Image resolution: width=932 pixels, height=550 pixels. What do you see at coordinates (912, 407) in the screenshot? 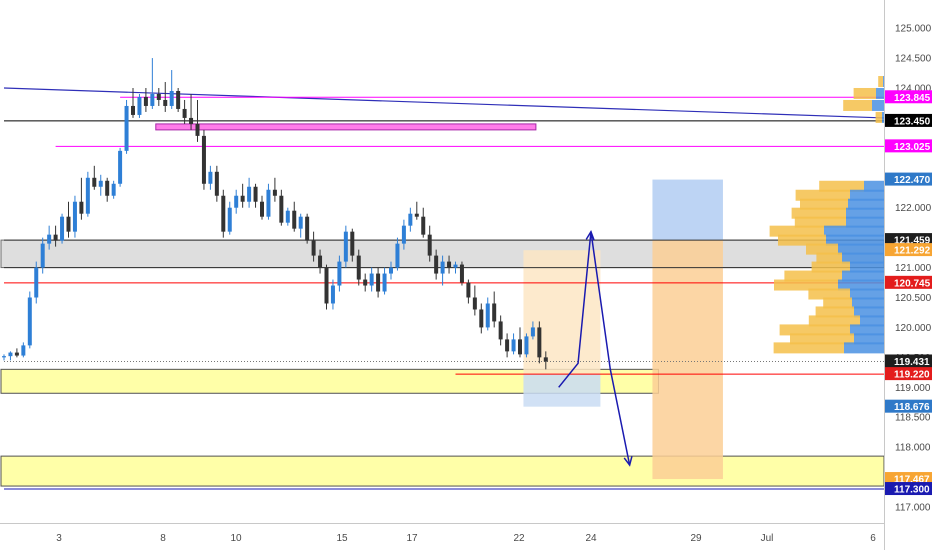
I see `price-tag-label: 118.676` at bounding box center [912, 407].